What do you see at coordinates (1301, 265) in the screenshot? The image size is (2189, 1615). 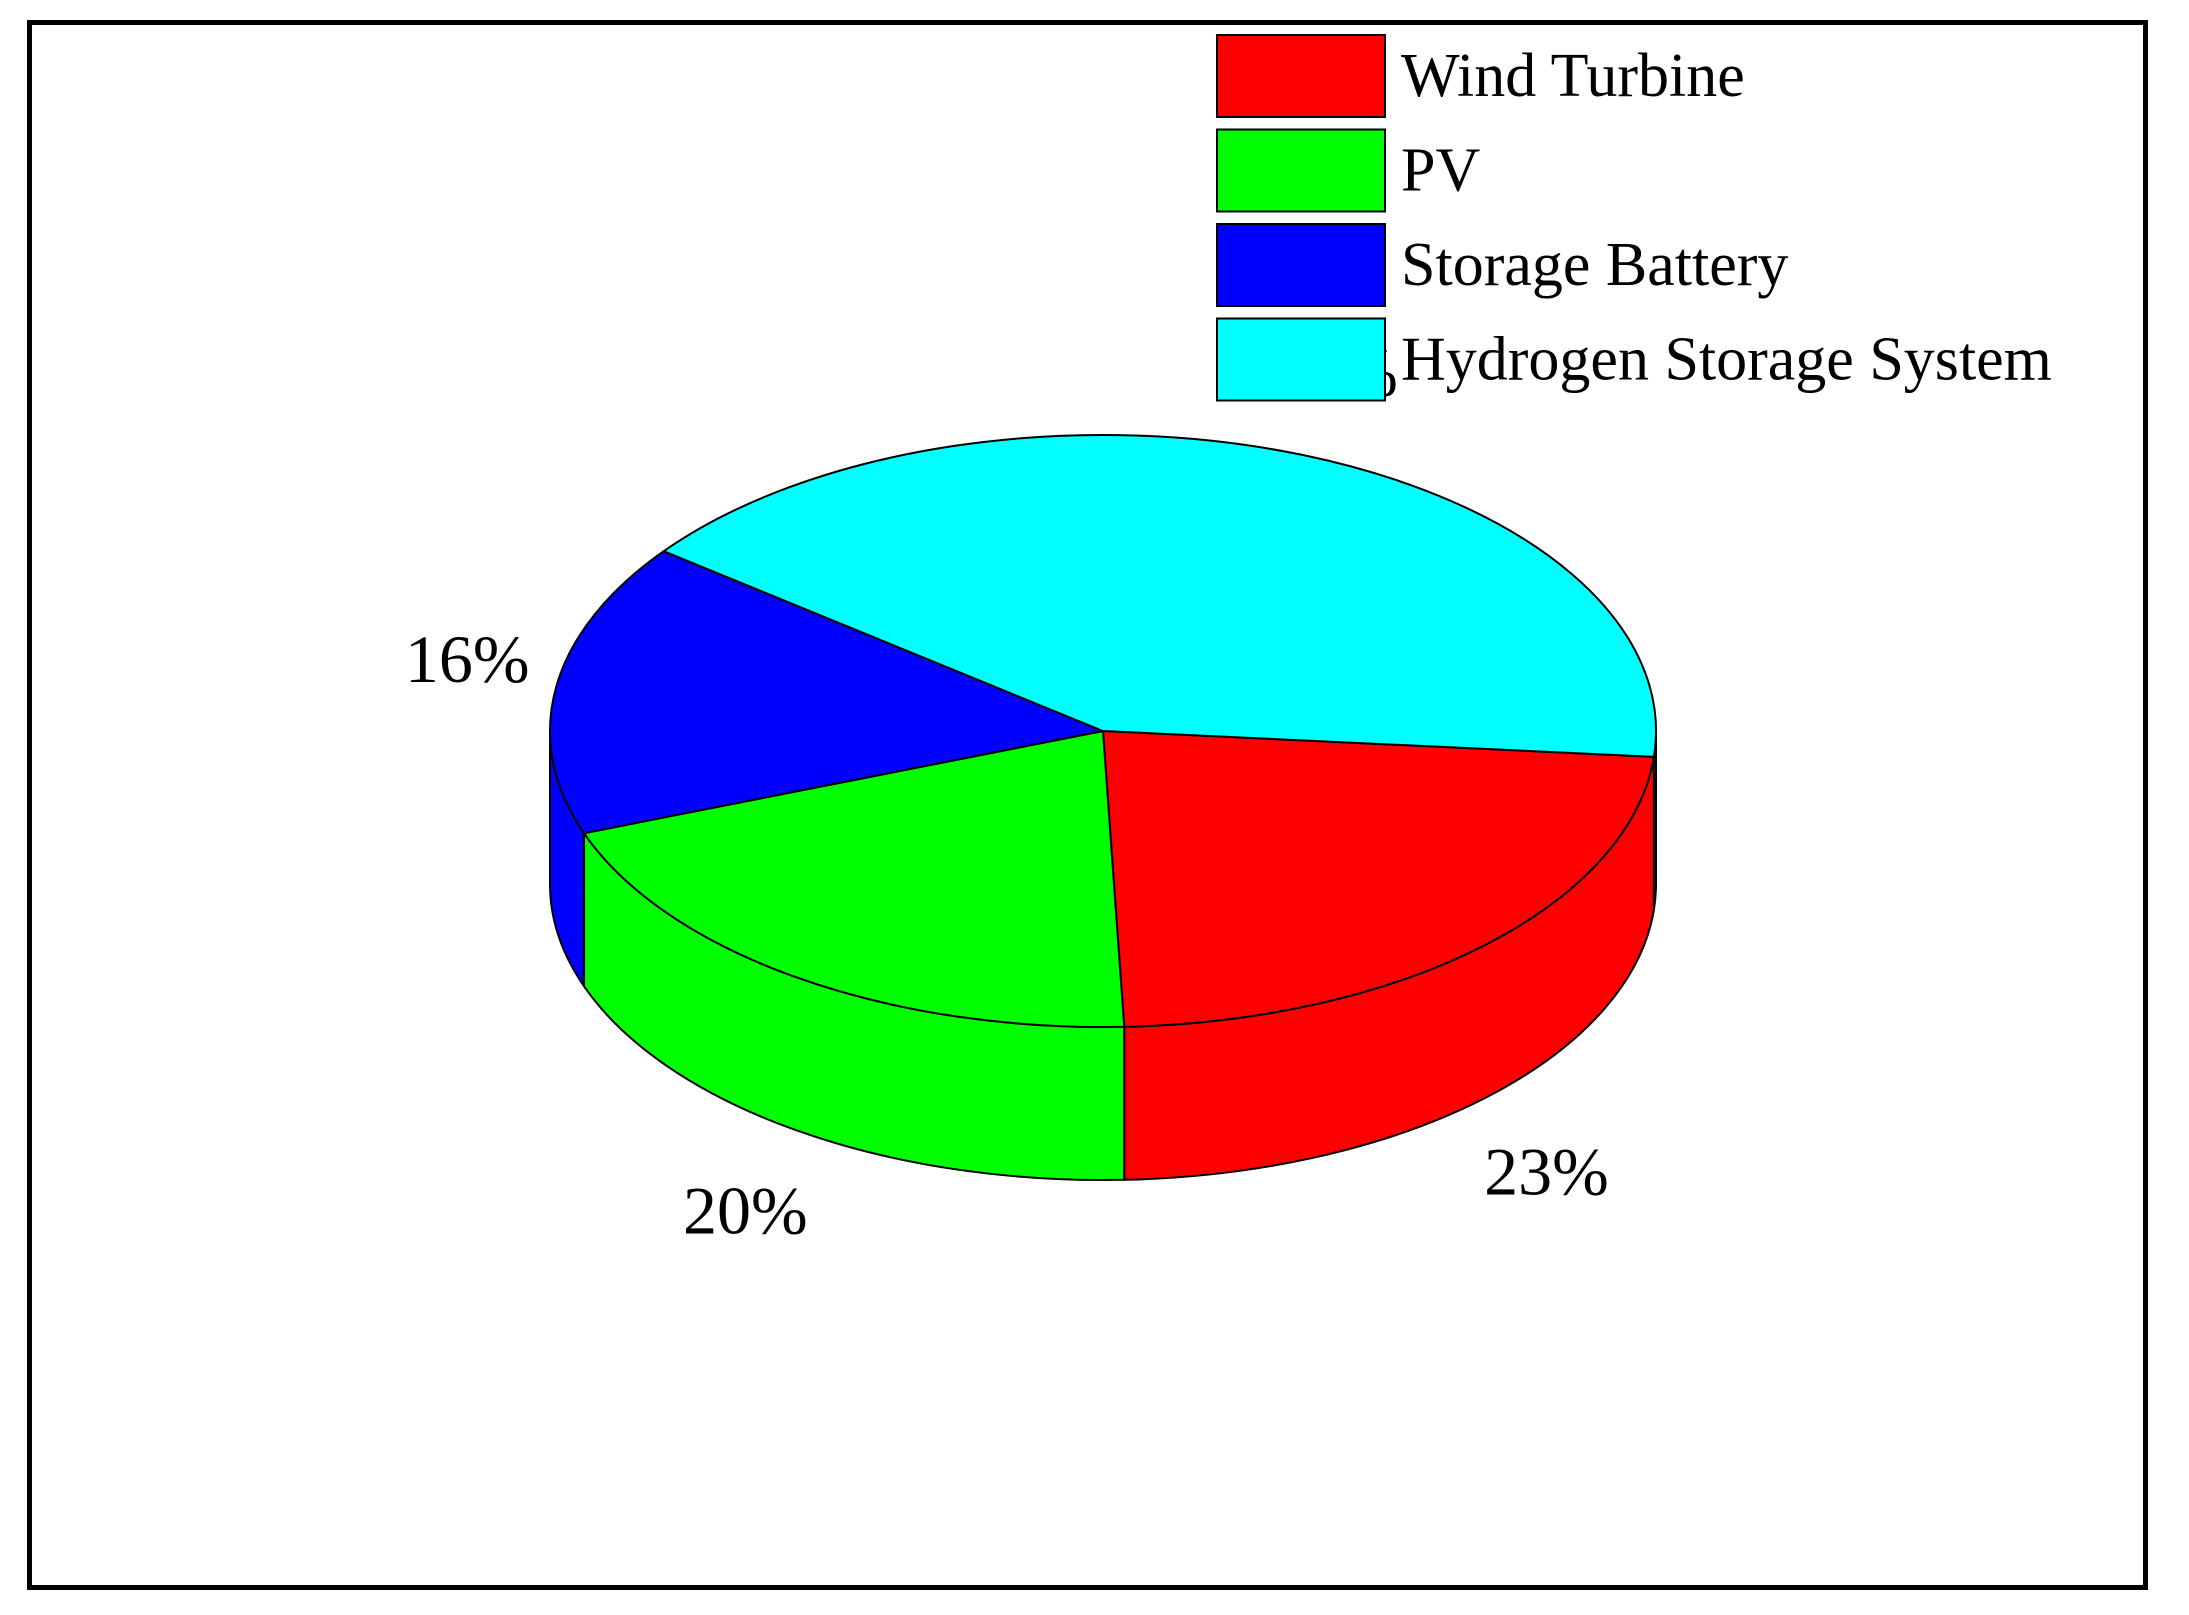 I see `legend-swatch-storage-battery` at bounding box center [1301, 265].